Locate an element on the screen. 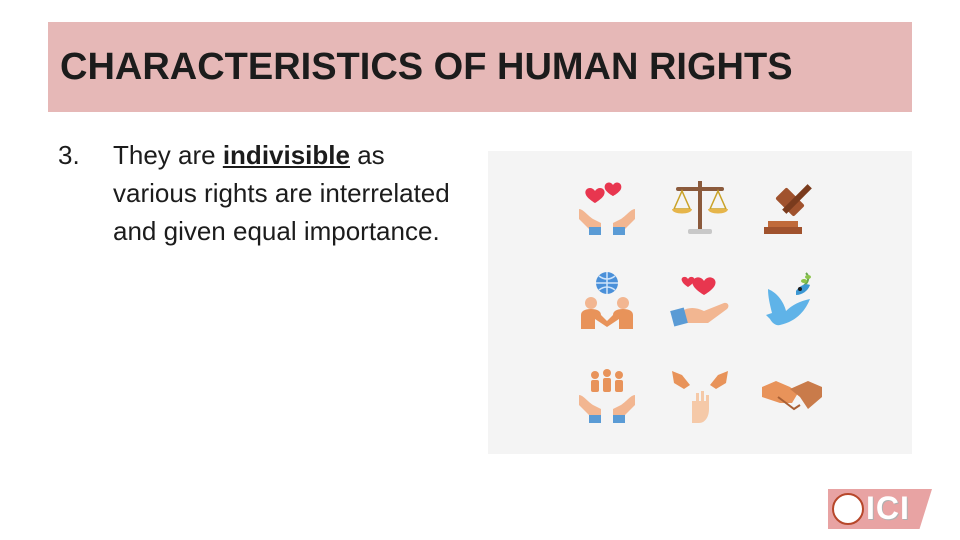 The image size is (960, 540). gavel-icon is located at coordinates (792, 207).